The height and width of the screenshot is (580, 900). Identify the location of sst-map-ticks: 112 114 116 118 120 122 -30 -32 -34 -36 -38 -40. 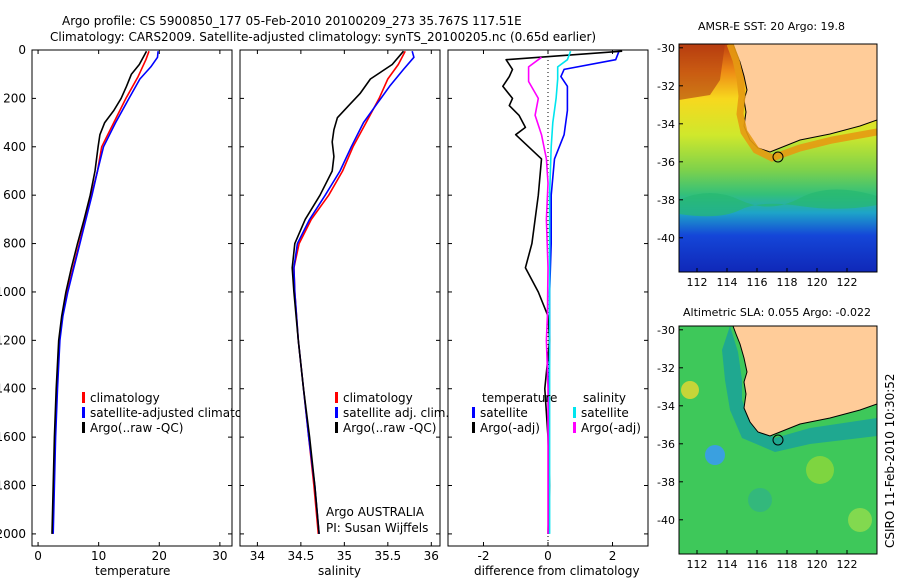
(757, 165).